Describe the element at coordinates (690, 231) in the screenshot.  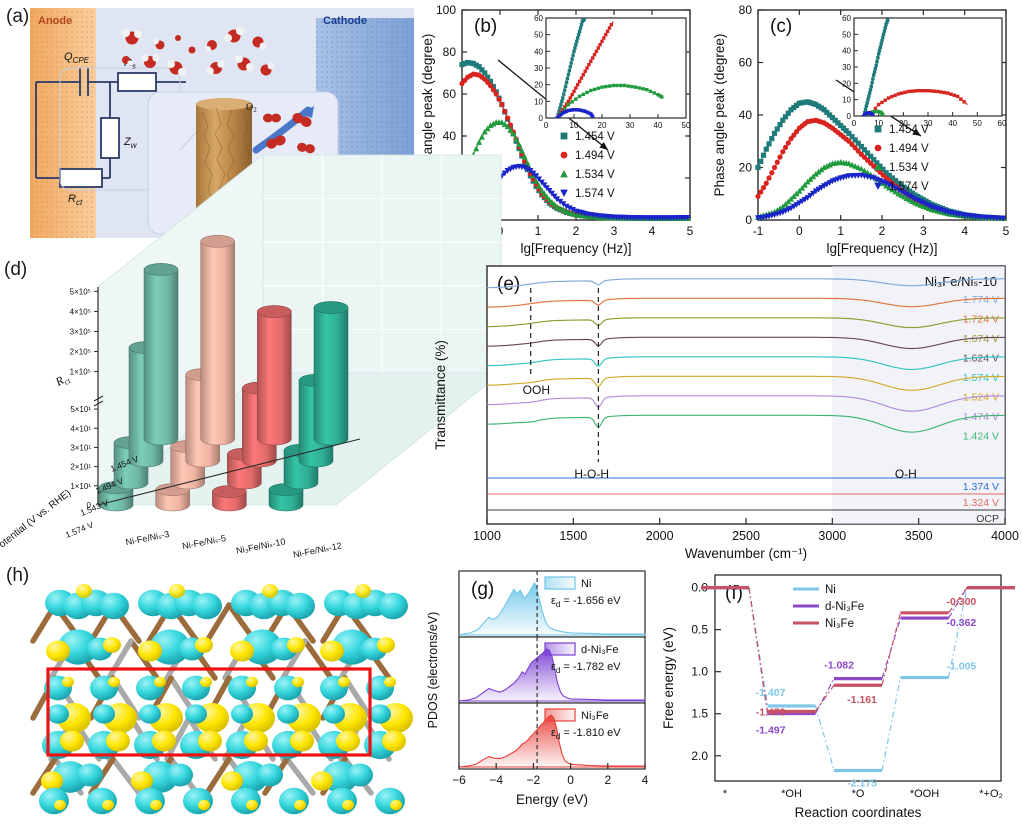
I see `x-tick-label: 5` at that location.